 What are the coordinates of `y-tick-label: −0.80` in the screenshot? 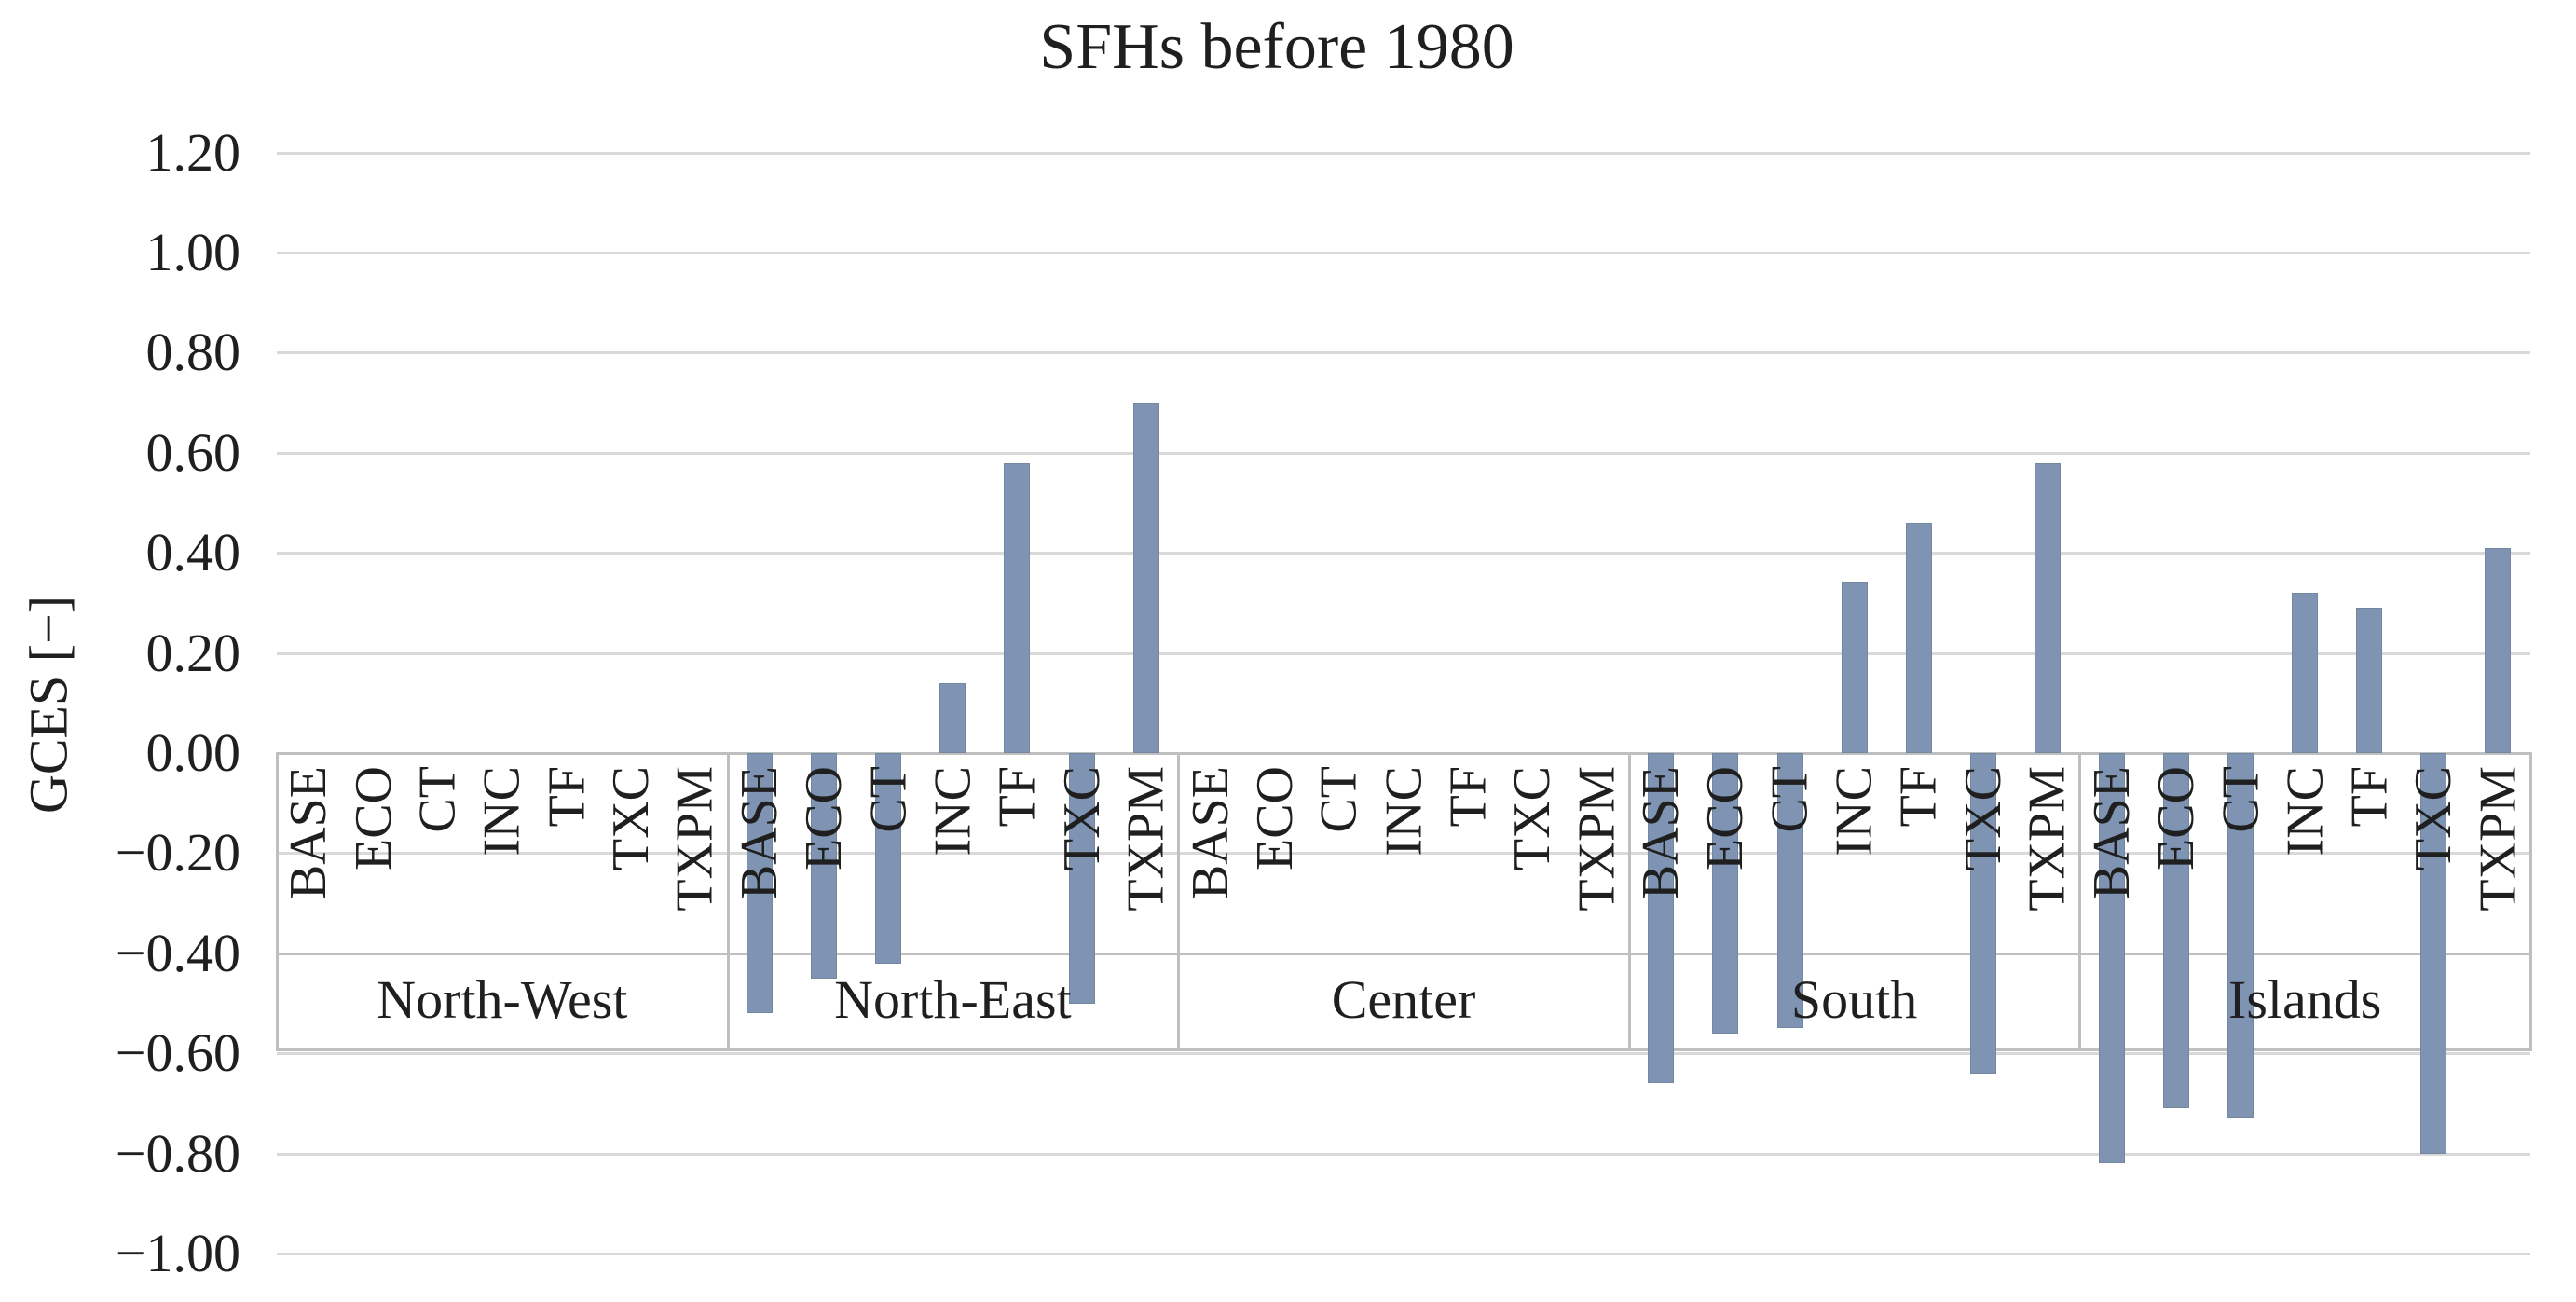 It's located at (177, 1153).